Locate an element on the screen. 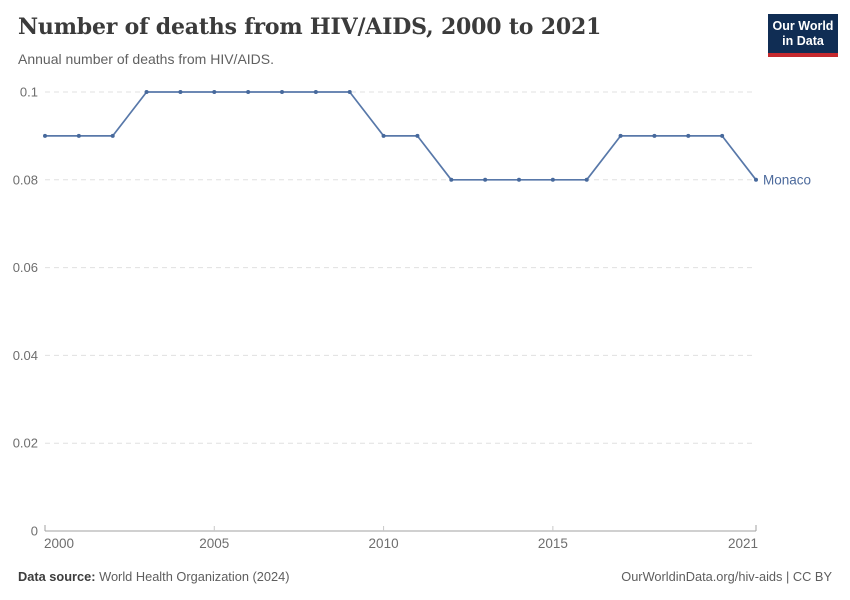  series-end-label: Monaco is located at coordinates (787, 179).